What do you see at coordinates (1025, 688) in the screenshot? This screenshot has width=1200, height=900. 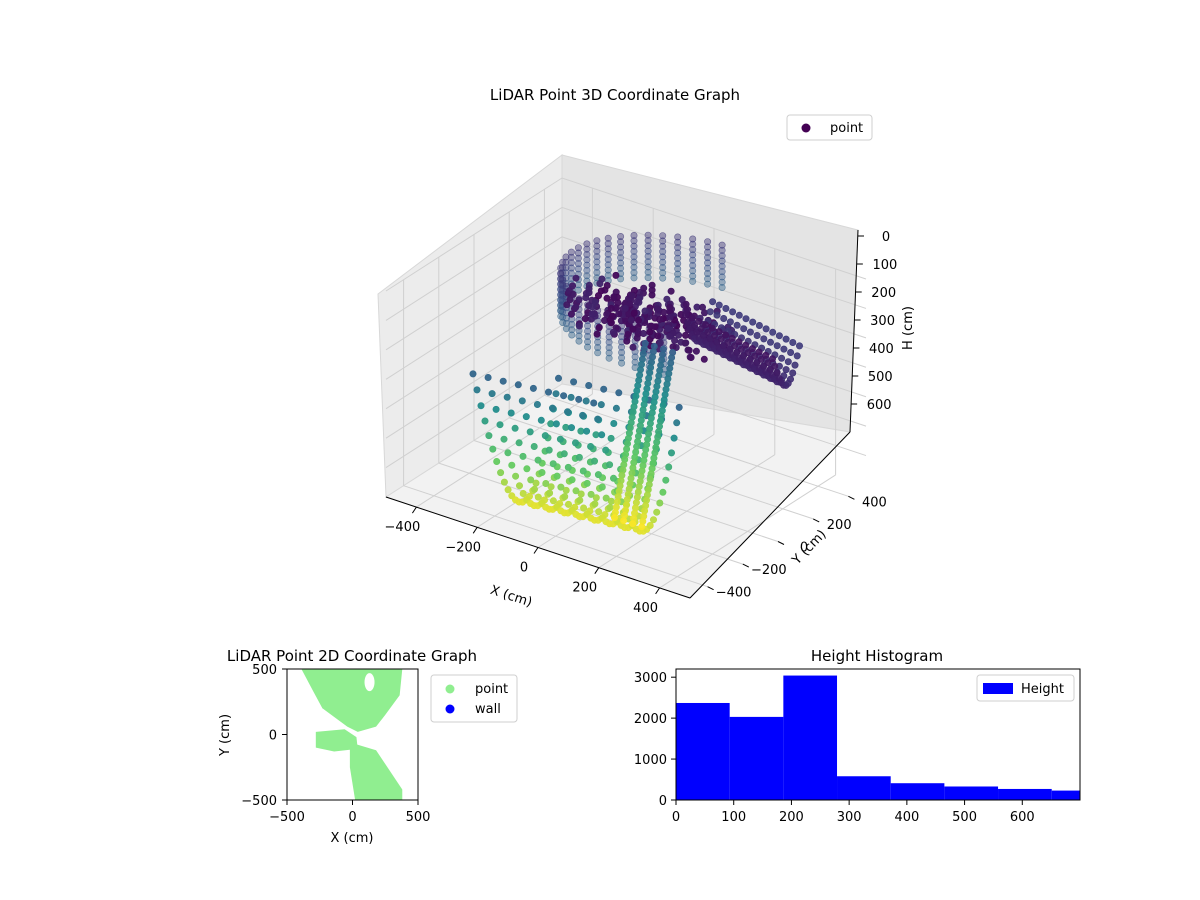 I see `legend-histogram-box` at bounding box center [1025, 688].